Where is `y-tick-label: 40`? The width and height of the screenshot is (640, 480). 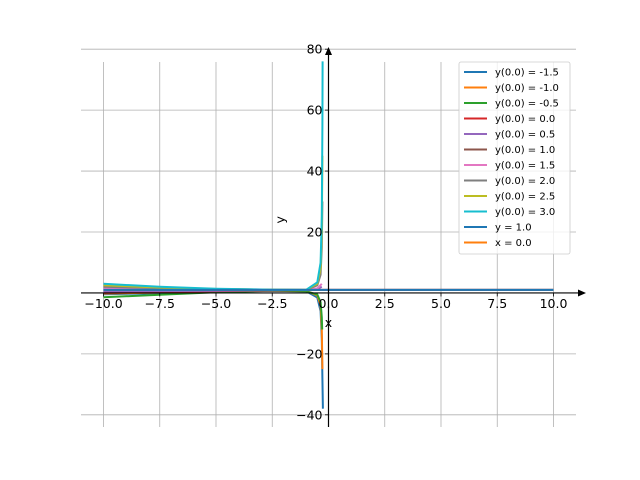
y-tick-label: 40 is located at coordinates (315, 171).